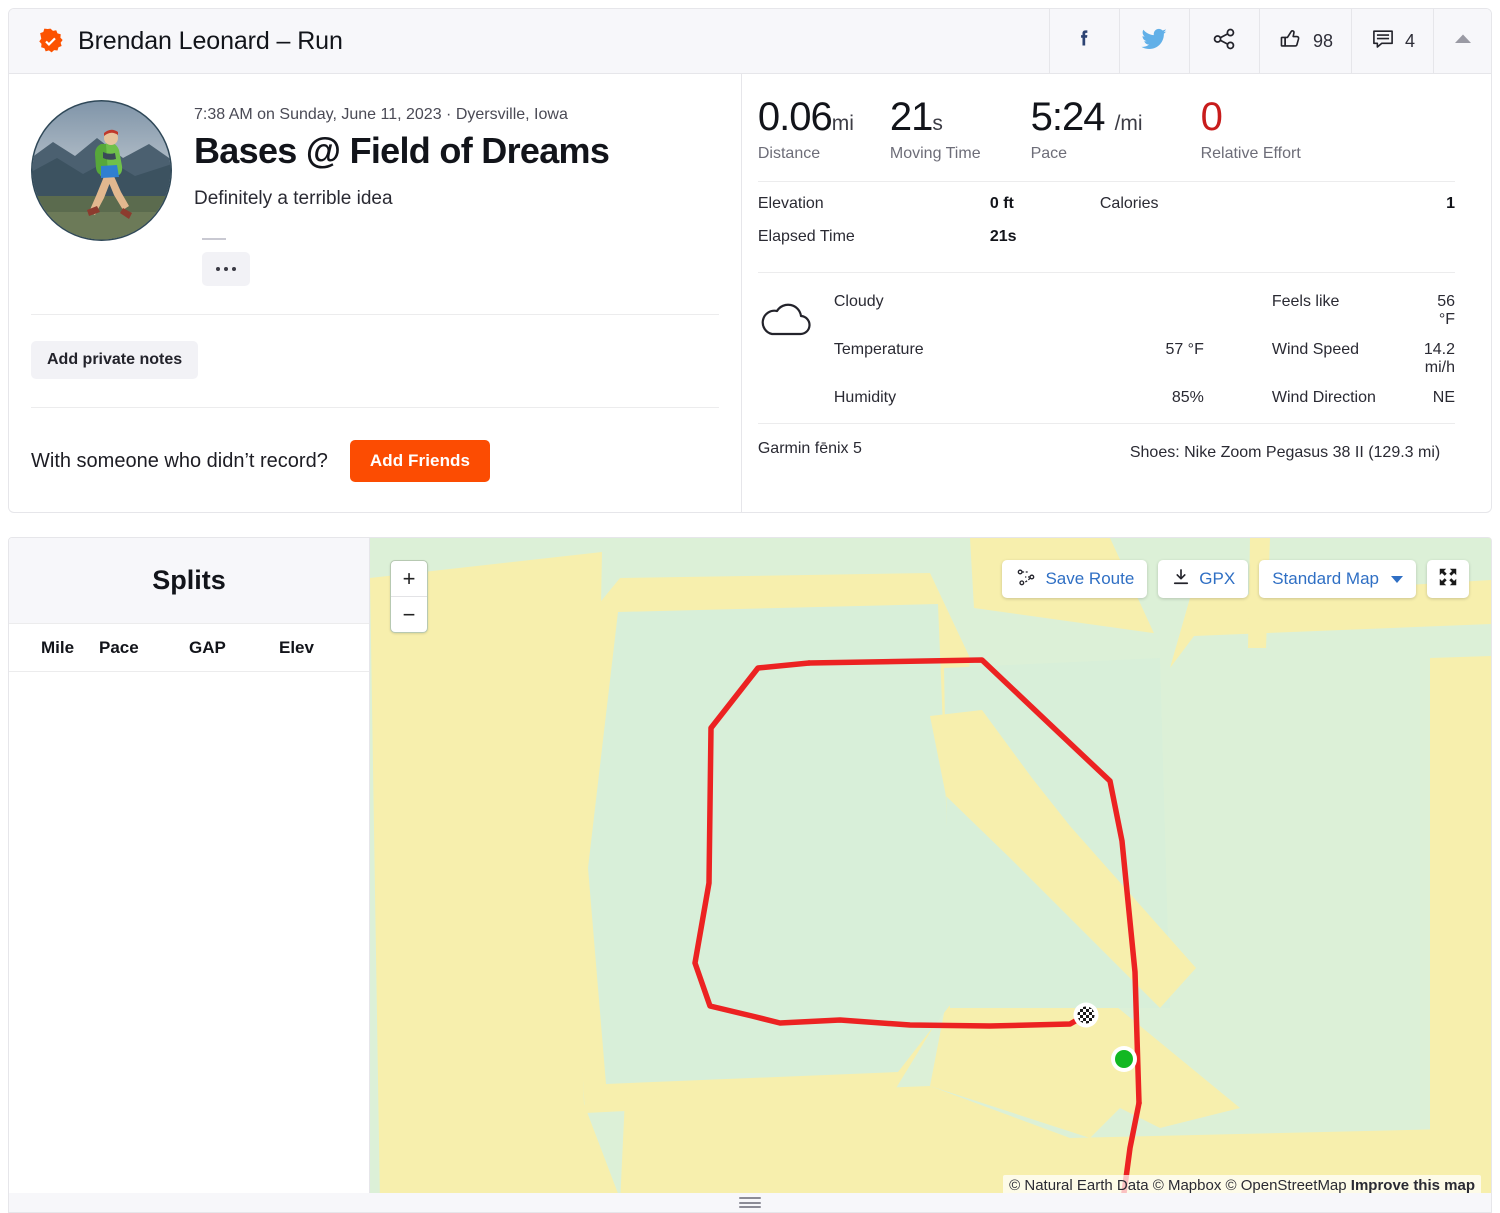 The height and width of the screenshot is (1213, 1500). Describe the element at coordinates (1315, 349) in the screenshot. I see `weather-key: Wind Speed` at that location.